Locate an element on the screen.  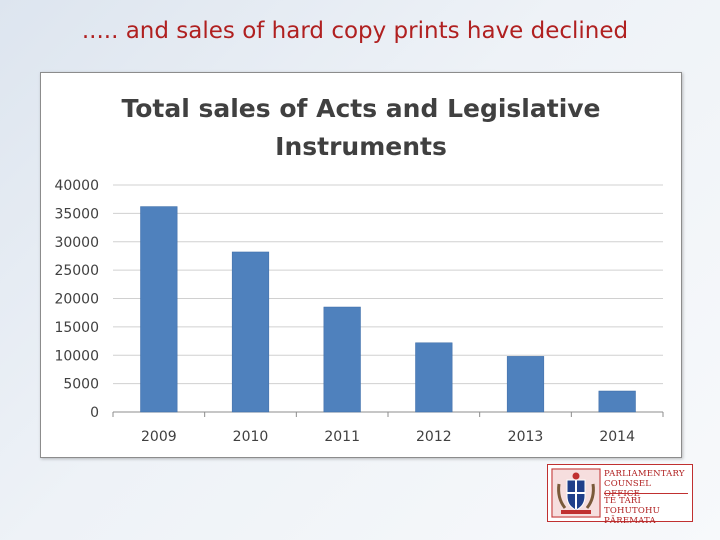
x-tick-label: 2013 is located at coordinates (526, 437).